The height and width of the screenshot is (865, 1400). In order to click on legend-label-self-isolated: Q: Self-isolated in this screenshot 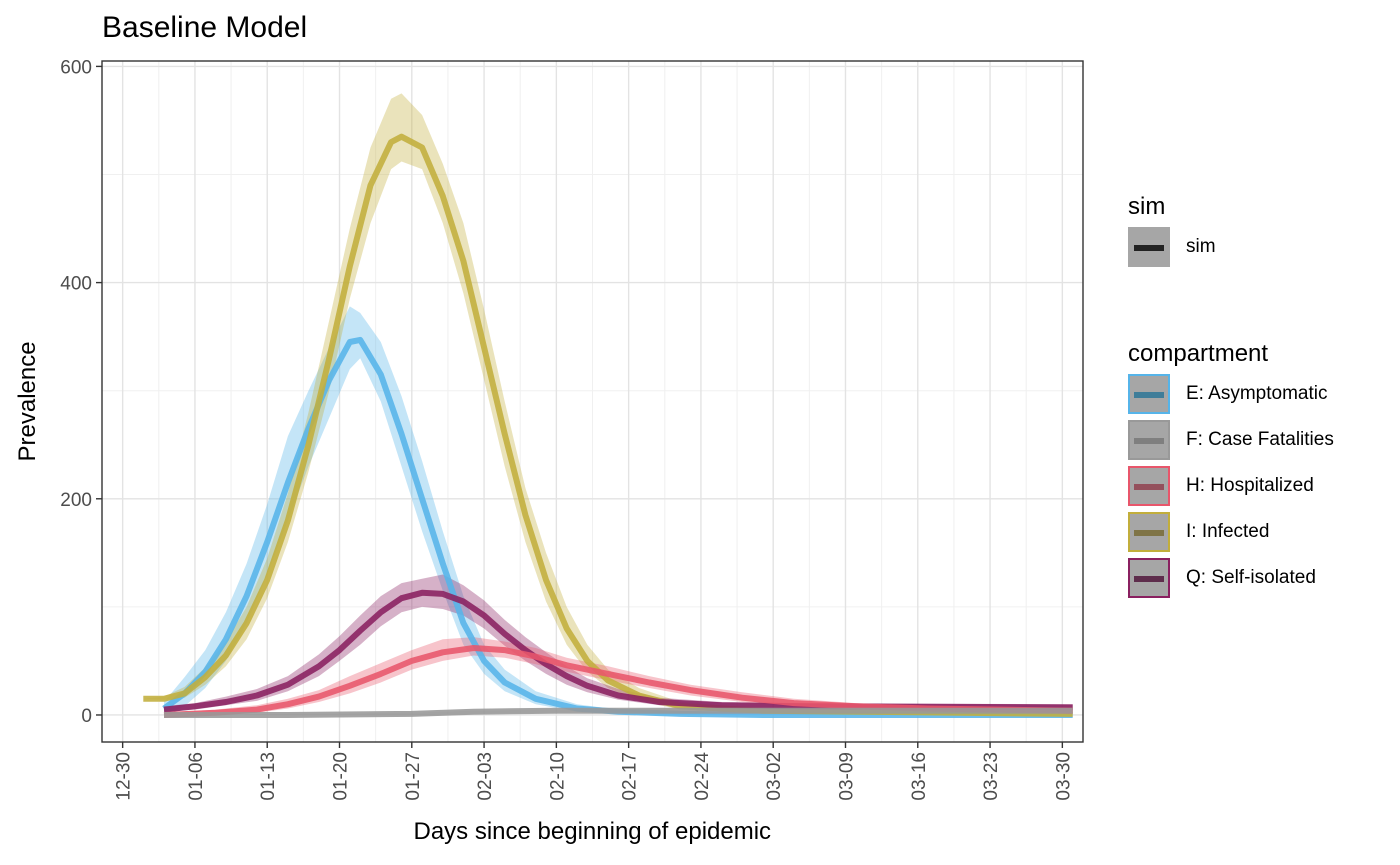, I will do `click(1251, 577)`.